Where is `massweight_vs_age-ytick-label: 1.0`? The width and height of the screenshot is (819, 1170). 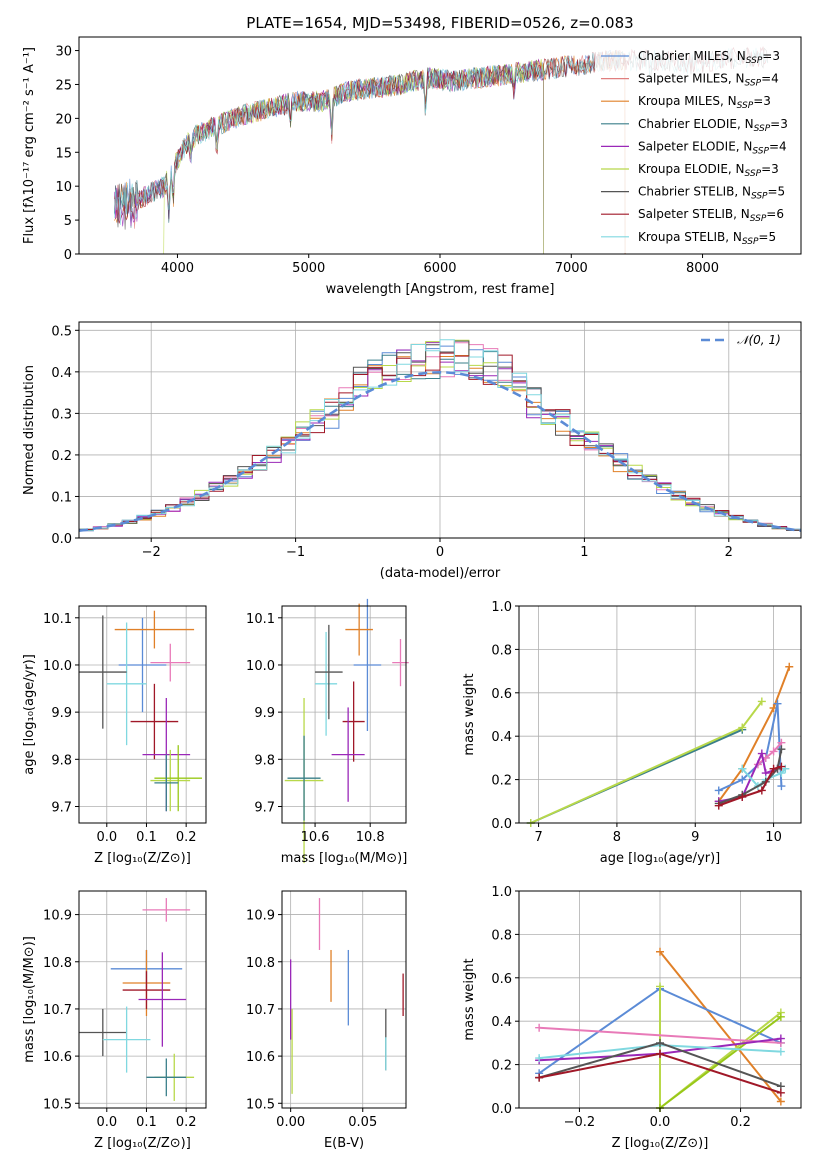 massweight_vs_age-ytick-label: 1.0 is located at coordinates (501, 607).